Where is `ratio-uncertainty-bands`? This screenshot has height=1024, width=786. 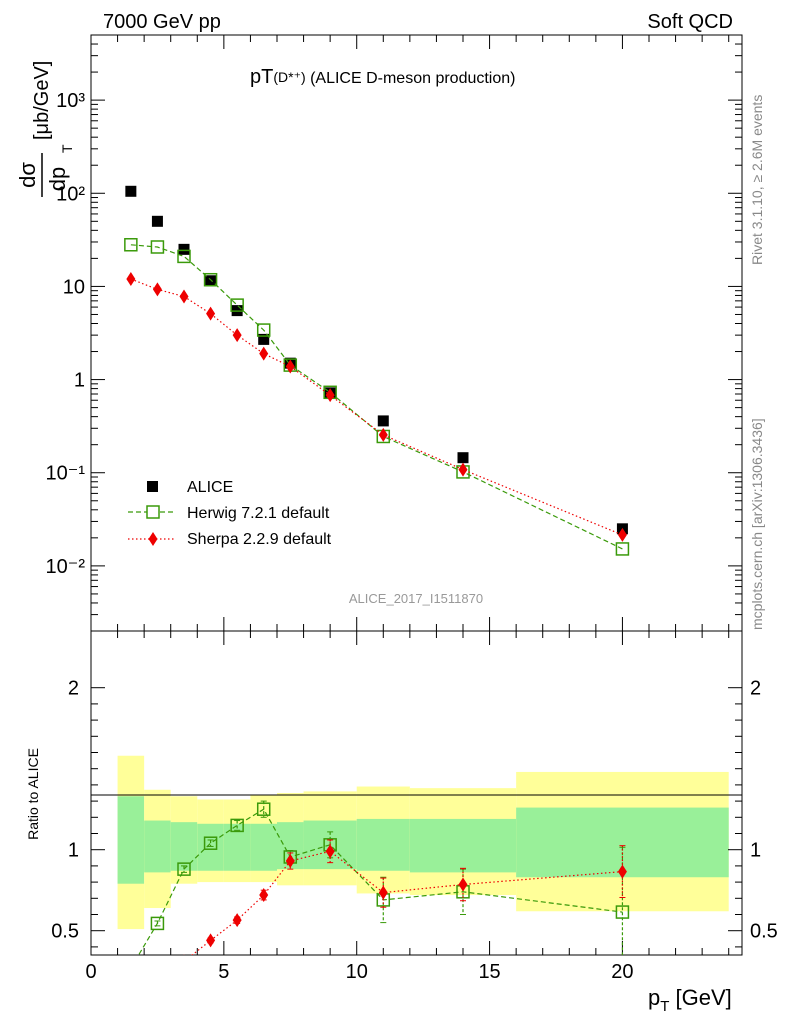
ratio-uncertainty-bands is located at coordinates (423, 842).